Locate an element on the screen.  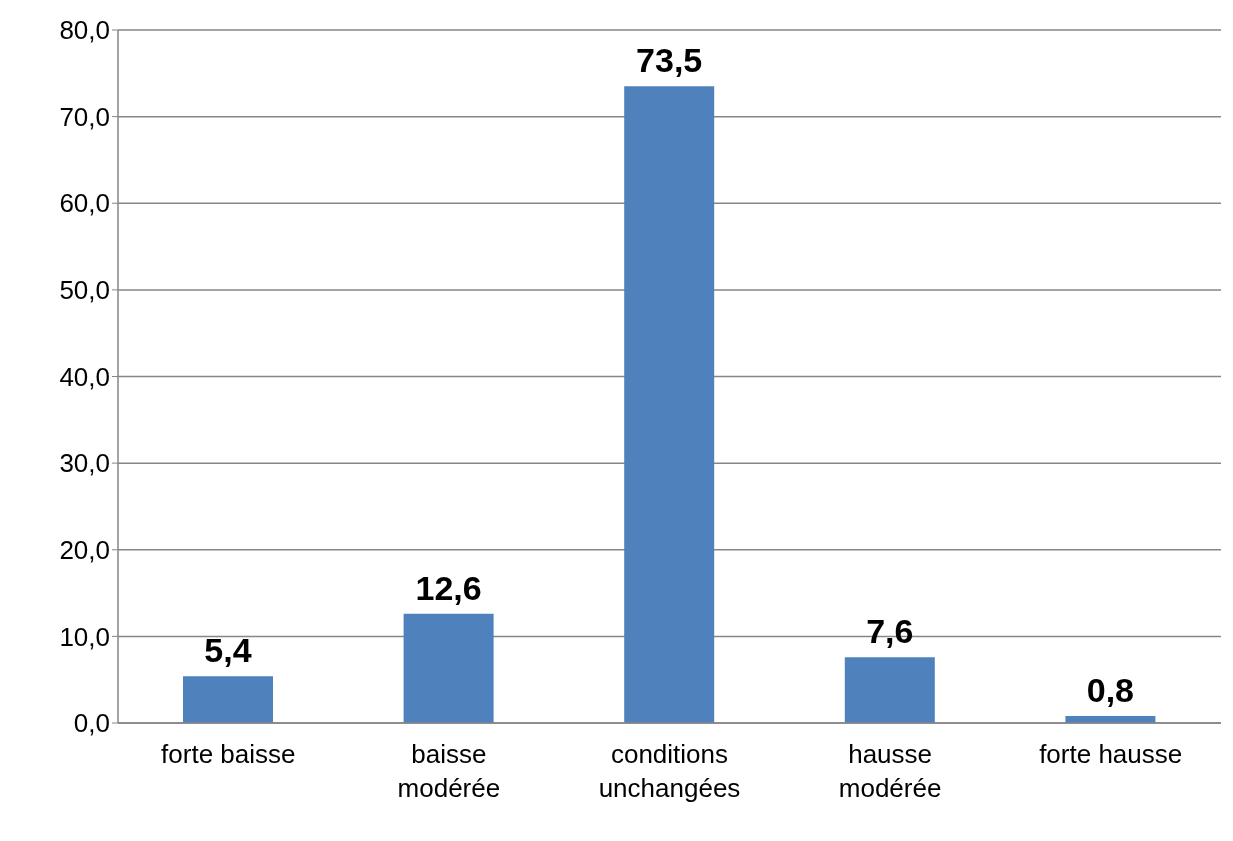
y-tick-label: 40,0 is located at coordinates (84, 376).